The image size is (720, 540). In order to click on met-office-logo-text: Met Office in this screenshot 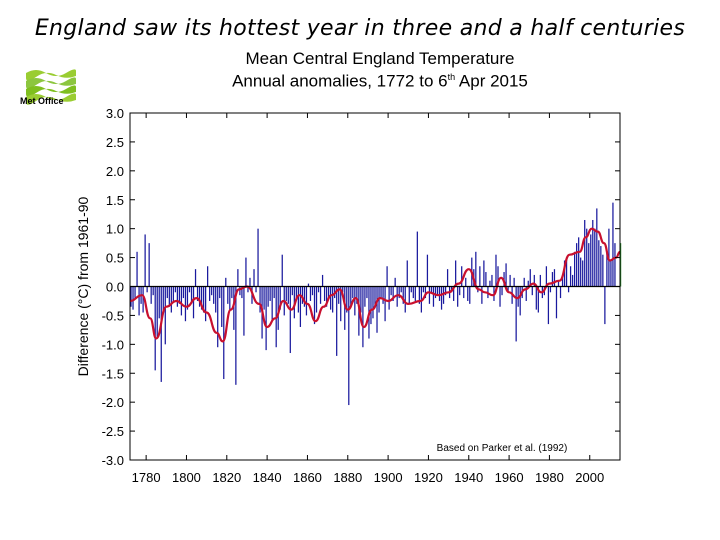, I will do `click(42, 101)`.